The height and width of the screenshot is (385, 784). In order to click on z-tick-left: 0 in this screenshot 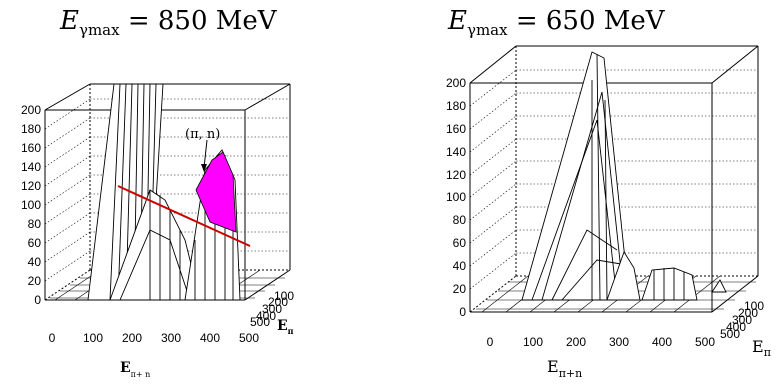, I will do `click(37, 300)`.